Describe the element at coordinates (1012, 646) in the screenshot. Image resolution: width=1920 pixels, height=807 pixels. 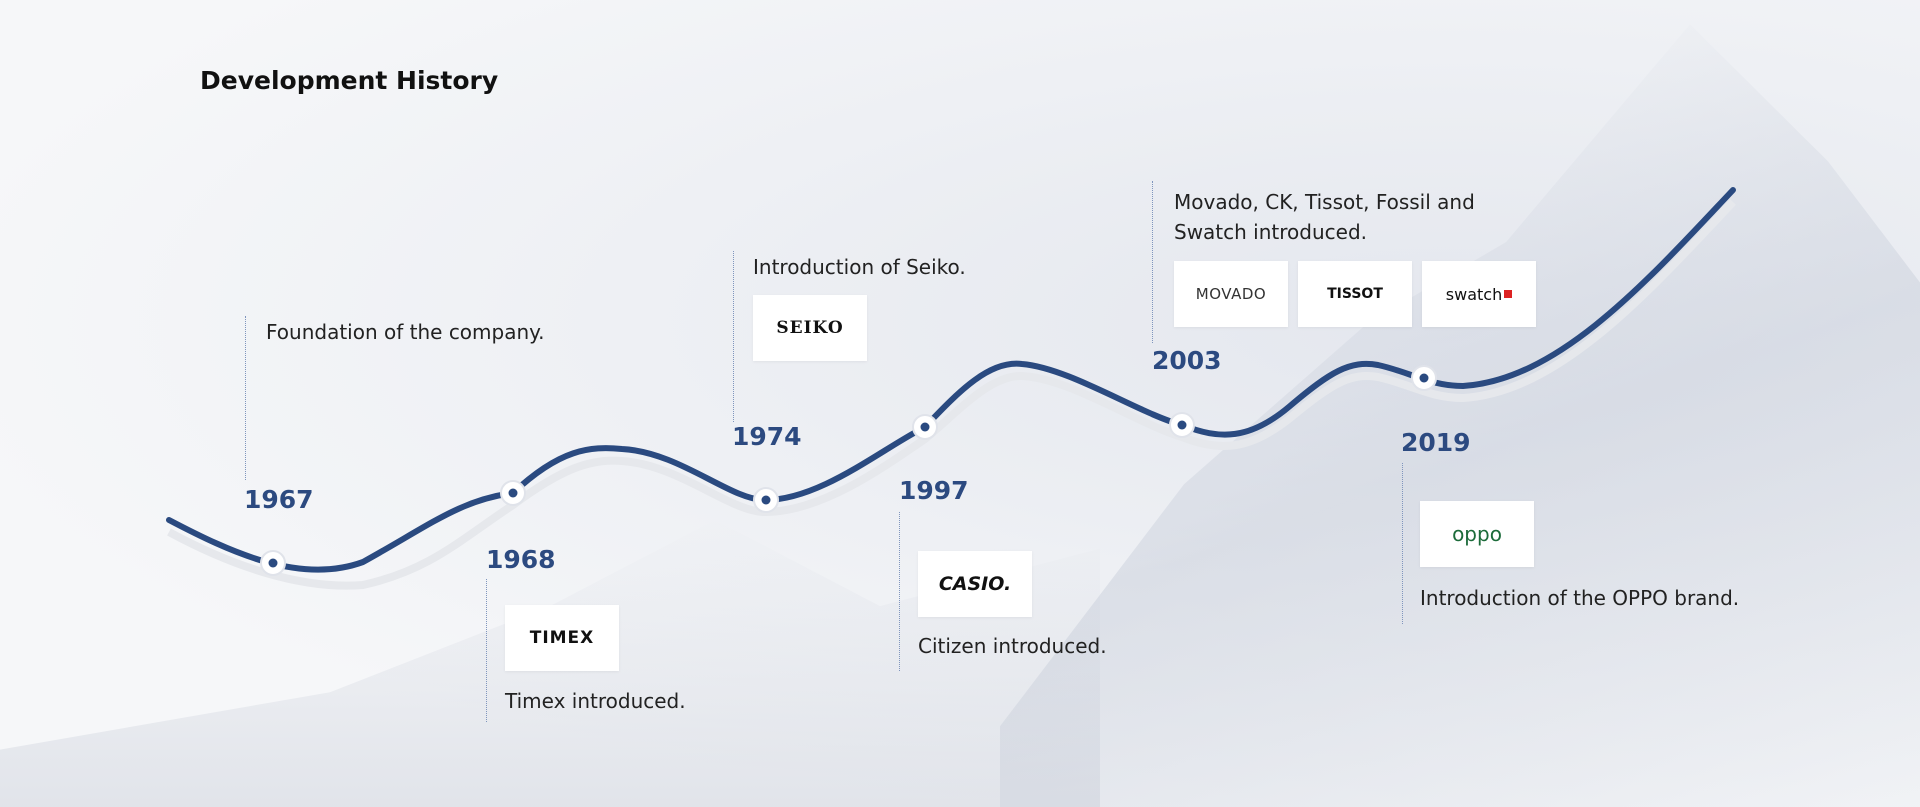
I see `event-text: Citizen introduced.` at that location.